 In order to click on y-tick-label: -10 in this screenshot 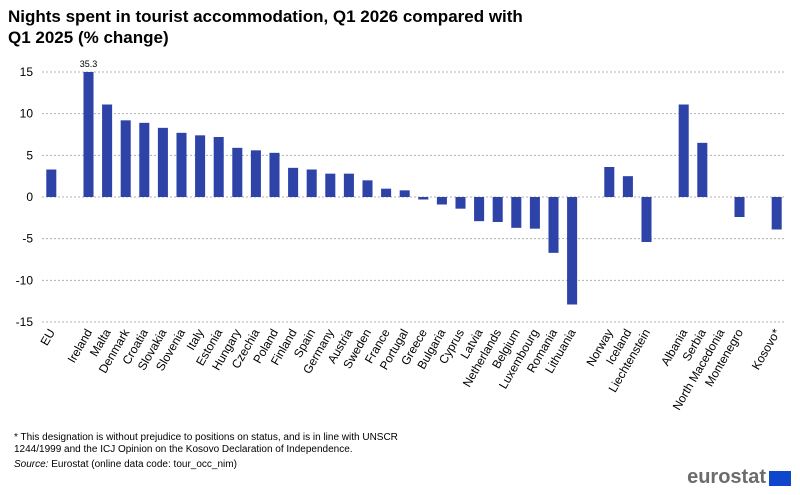, I will do `click(25, 280)`.